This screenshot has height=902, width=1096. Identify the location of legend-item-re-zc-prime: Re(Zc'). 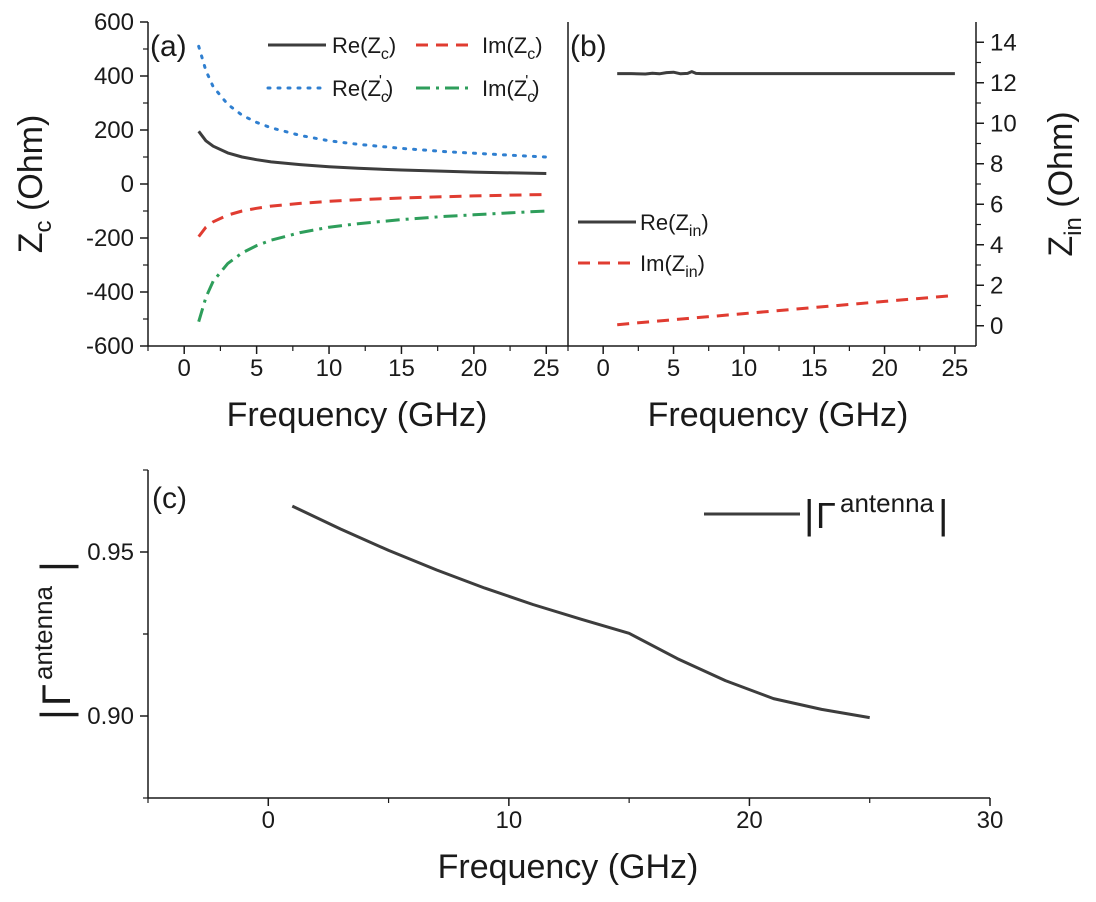
(329, 89).